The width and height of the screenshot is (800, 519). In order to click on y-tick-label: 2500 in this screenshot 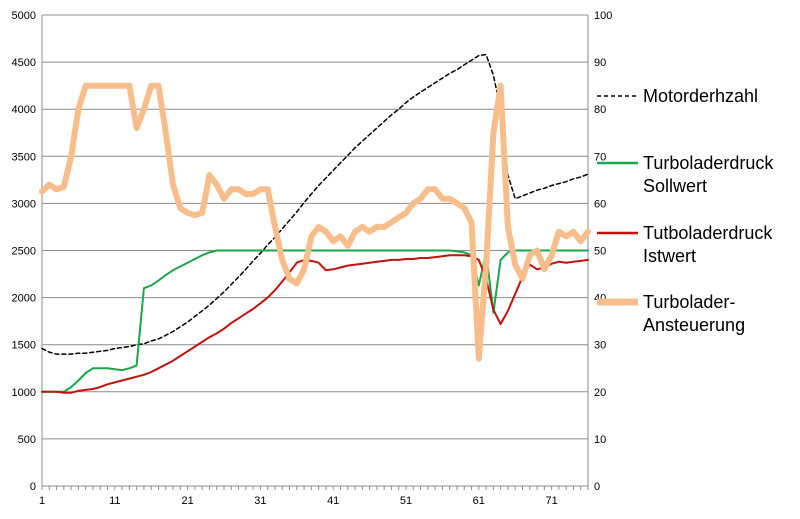, I will do `click(24, 252)`.